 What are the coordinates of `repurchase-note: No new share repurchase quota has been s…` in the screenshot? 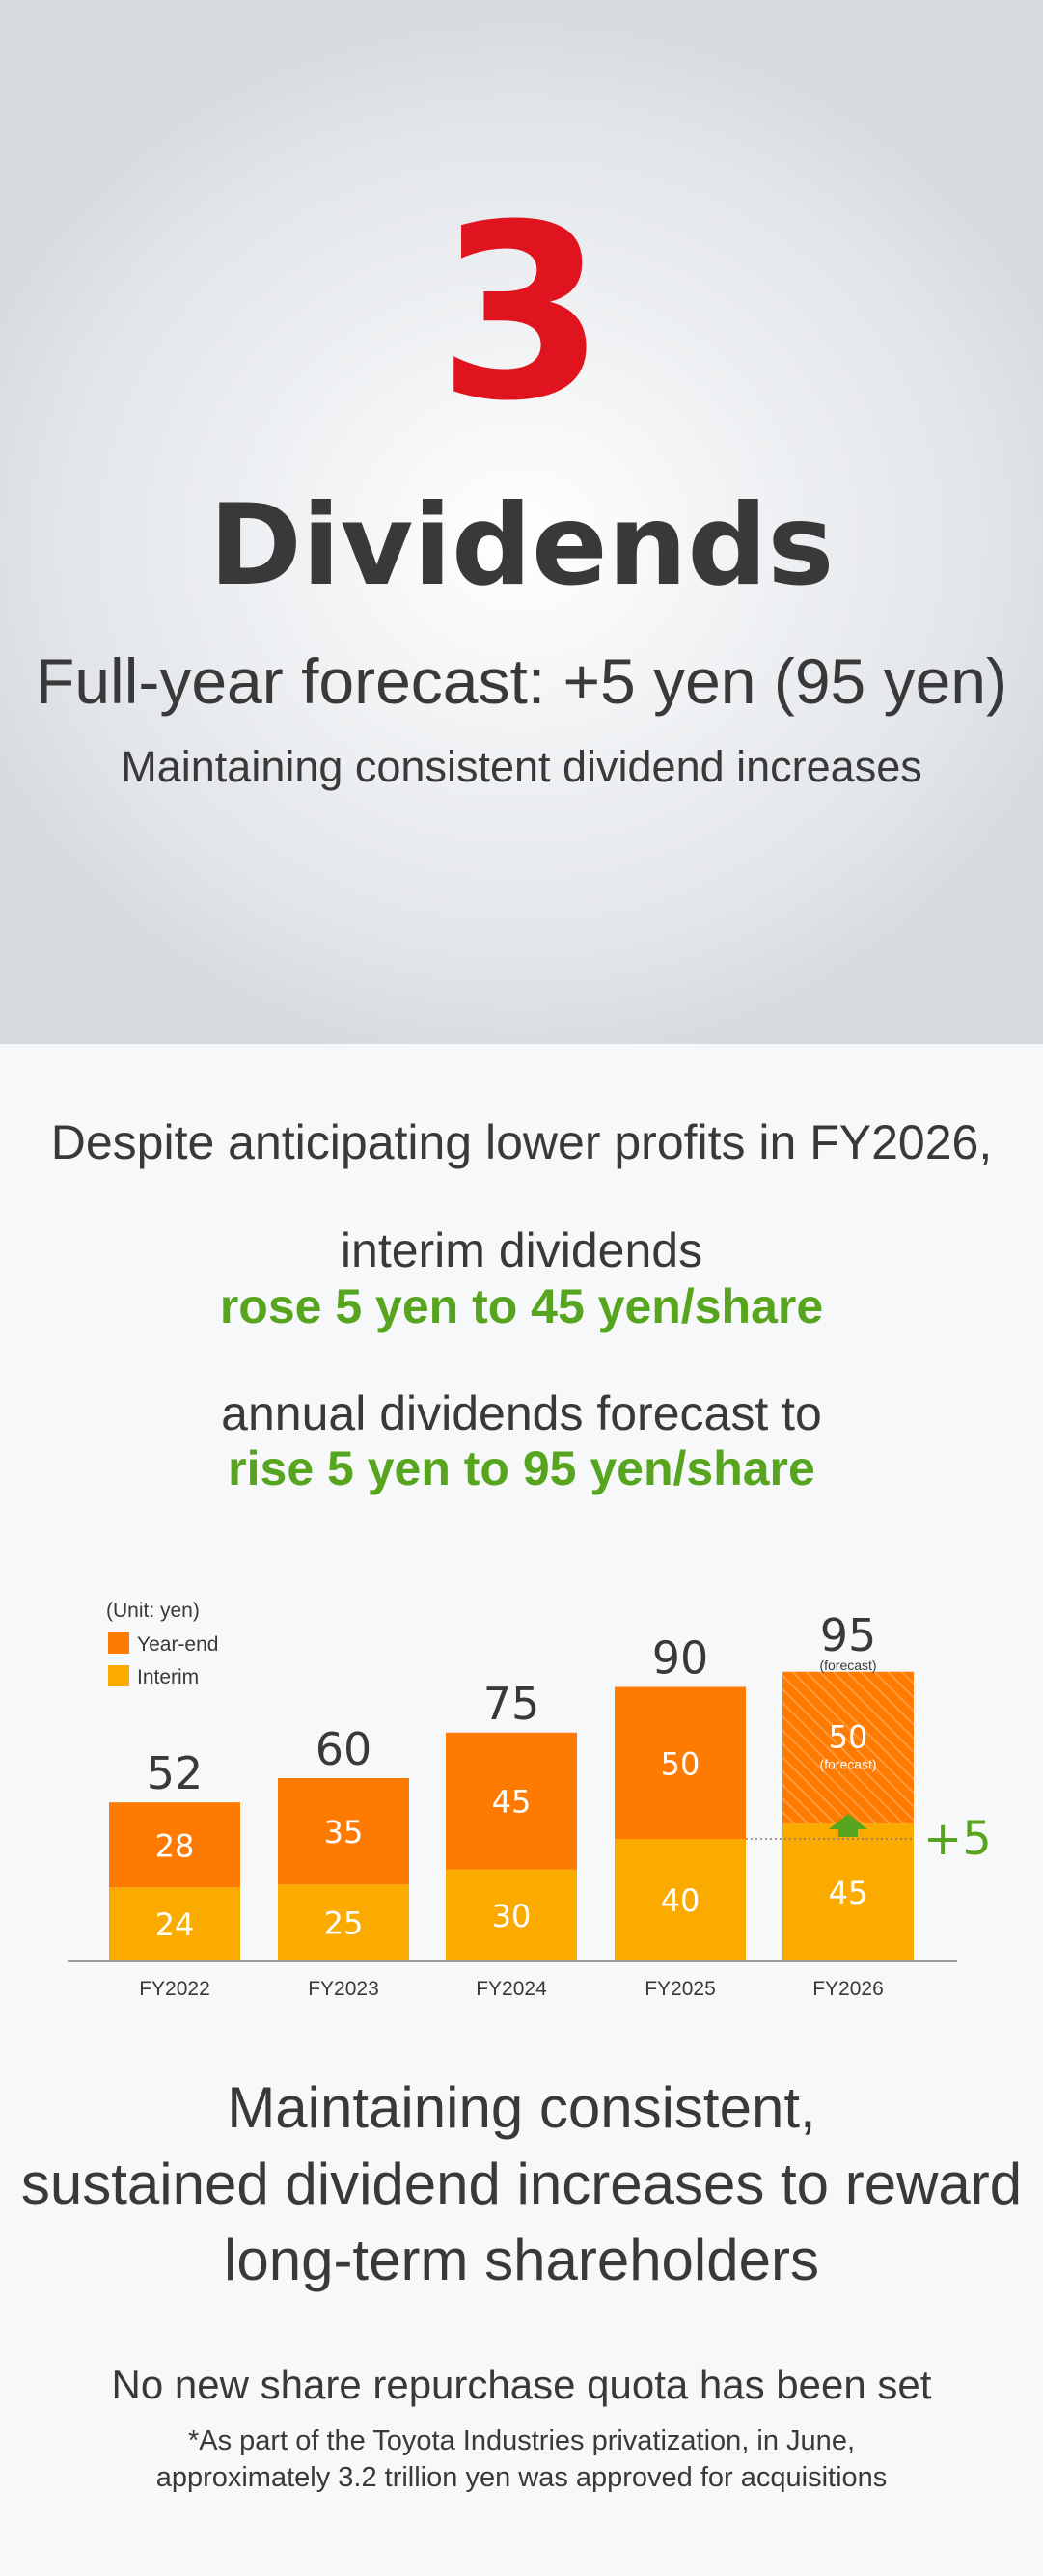 It's located at (521, 2385).